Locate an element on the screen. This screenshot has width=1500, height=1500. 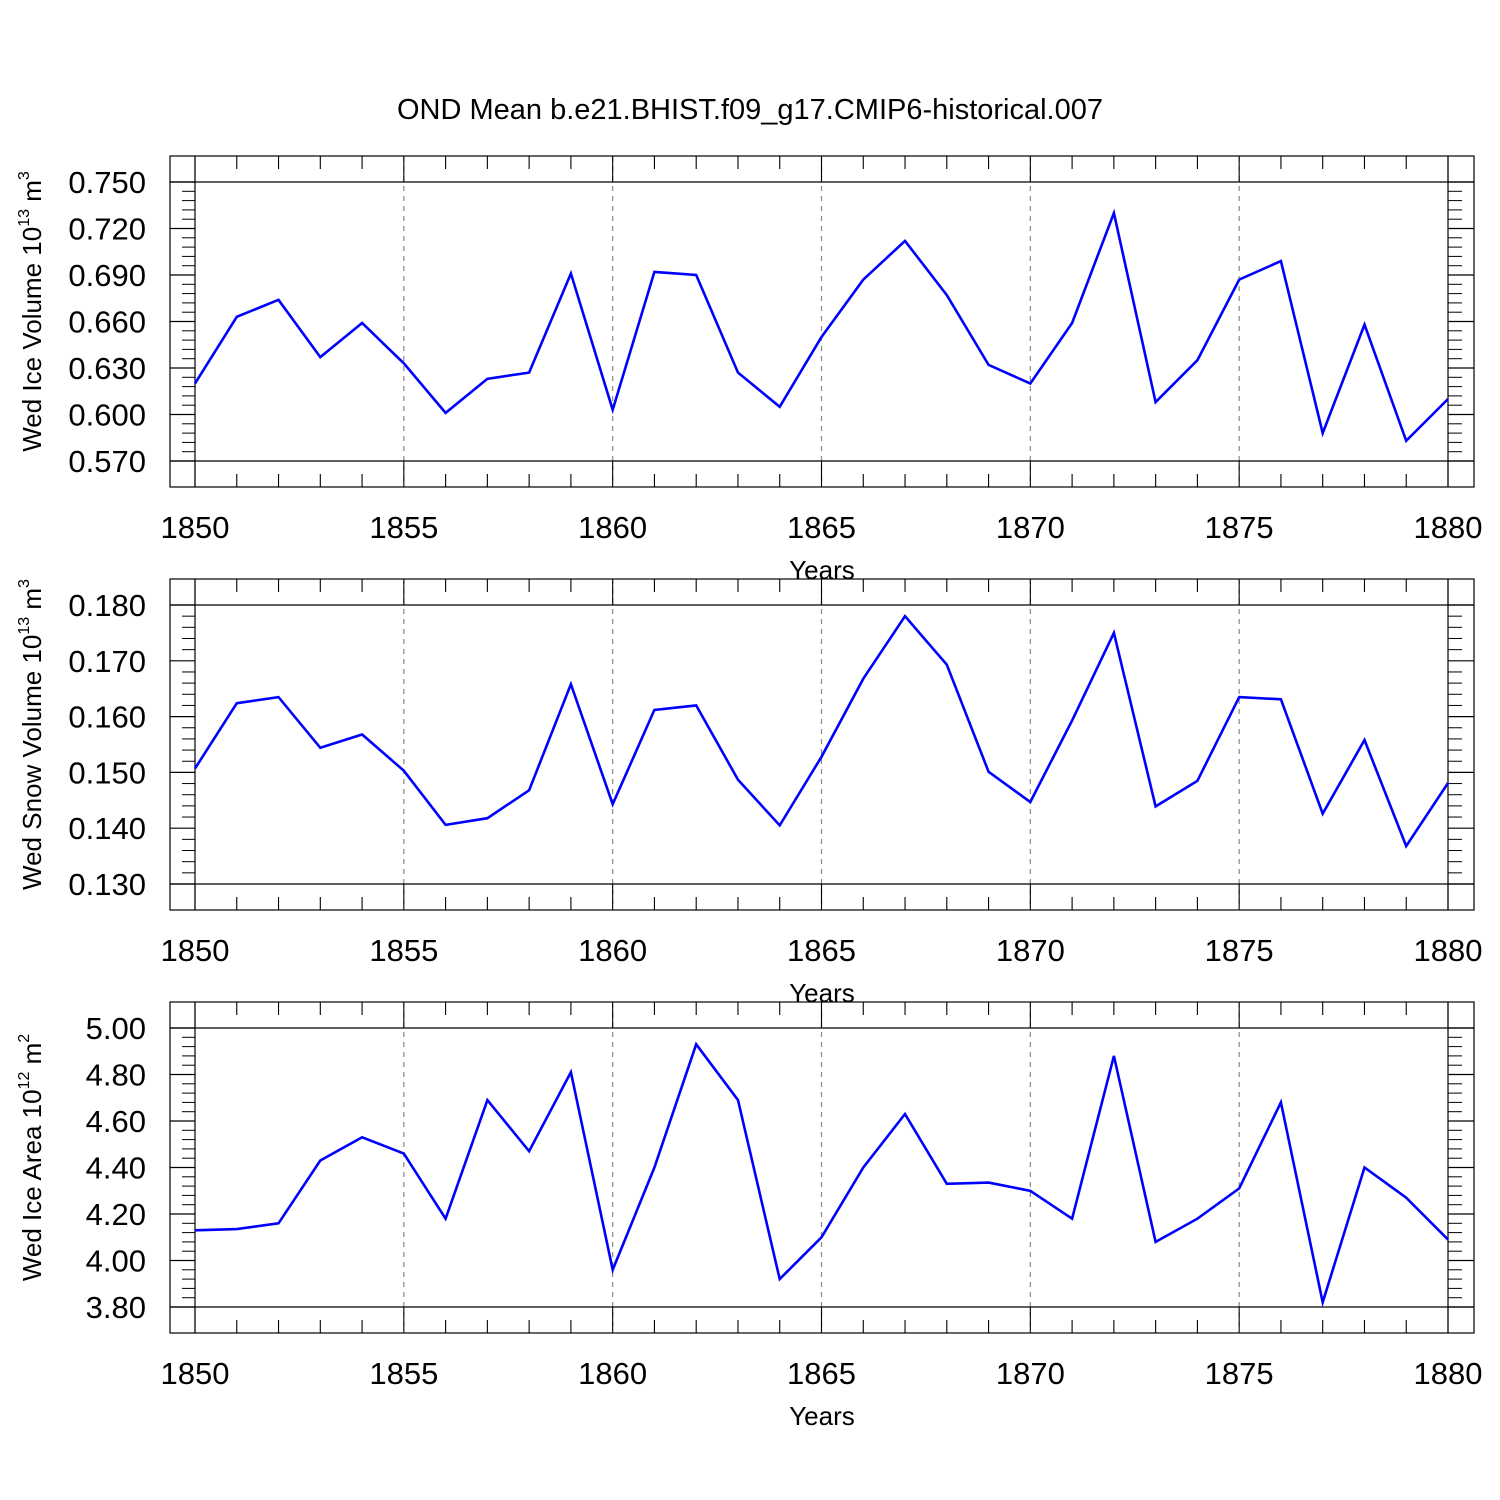
y-tick-label: 0.180 is located at coordinates (107, 605).